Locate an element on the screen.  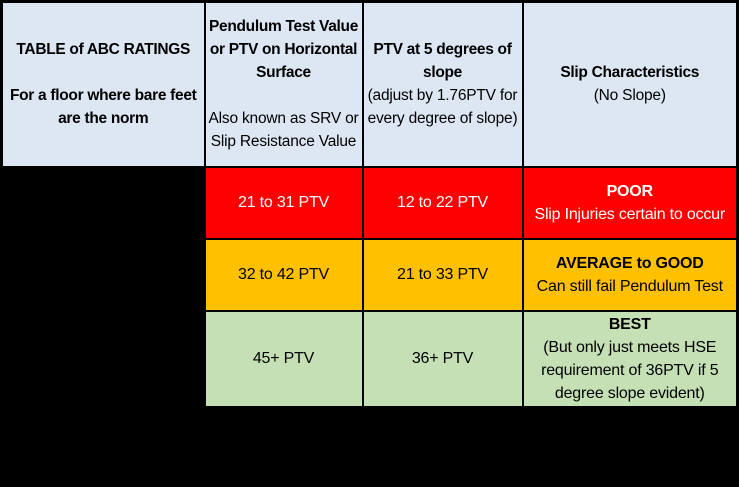
rating-description-poor: Slip Injuries certain to occur is located at coordinates (630, 214).